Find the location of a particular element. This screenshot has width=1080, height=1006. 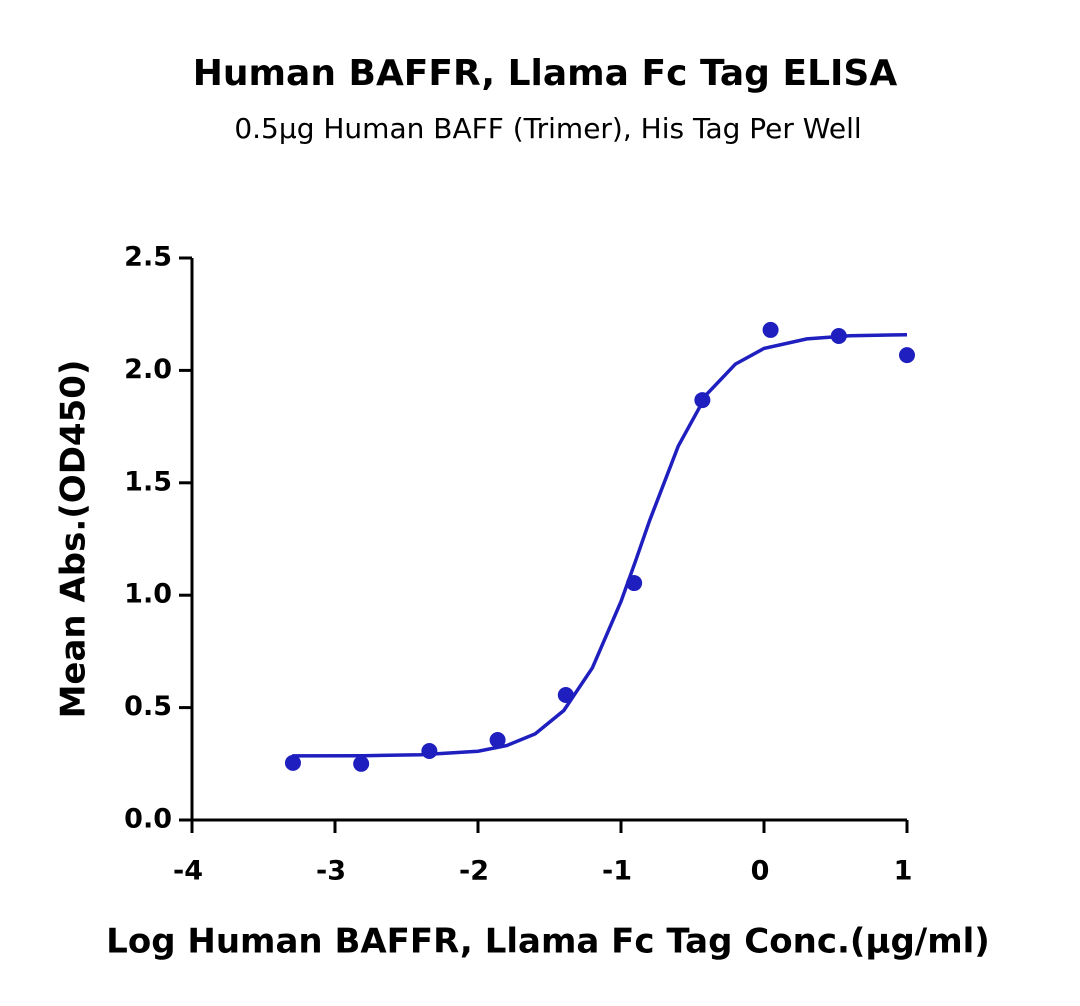

y-tick-label: 1.5 is located at coordinates (148, 481).